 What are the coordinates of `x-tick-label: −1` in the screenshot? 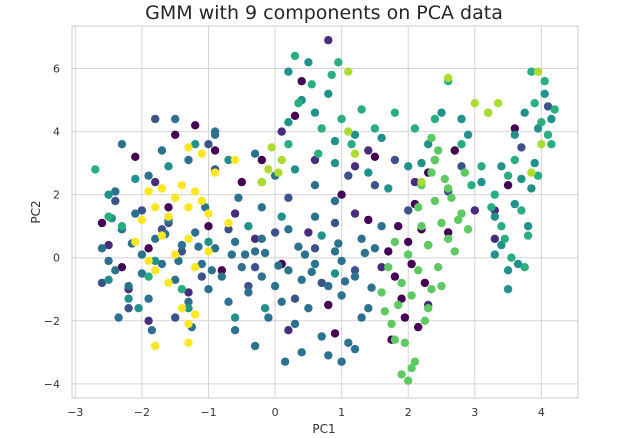 It's located at (208, 412).